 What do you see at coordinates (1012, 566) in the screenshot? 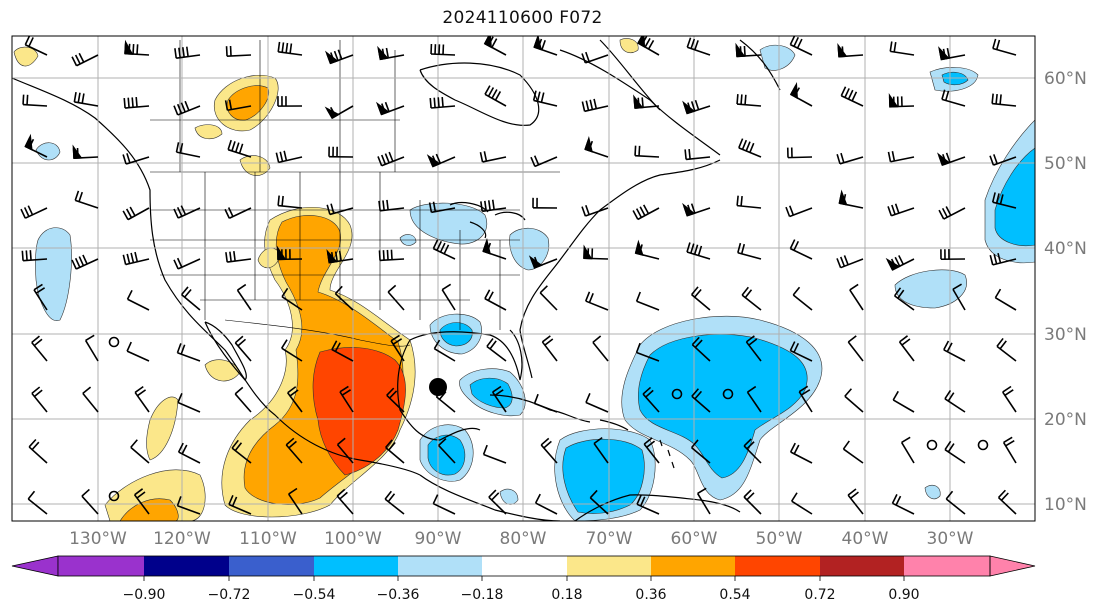
I see `colorbar-extend-high` at bounding box center [1012, 566].